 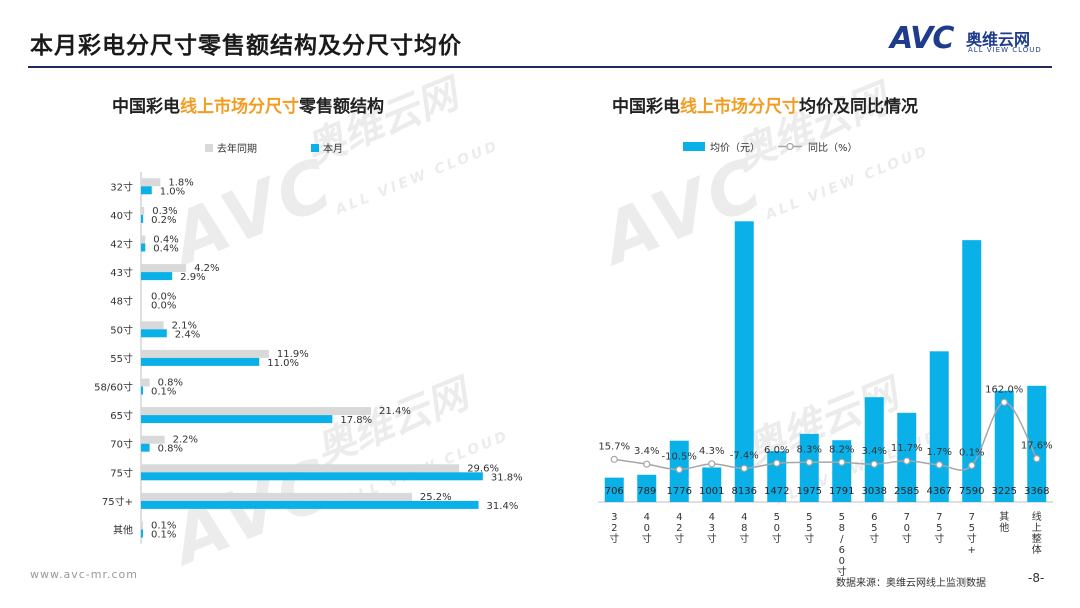 I want to click on left-label-cur: 0.0%, so click(x=163, y=306).